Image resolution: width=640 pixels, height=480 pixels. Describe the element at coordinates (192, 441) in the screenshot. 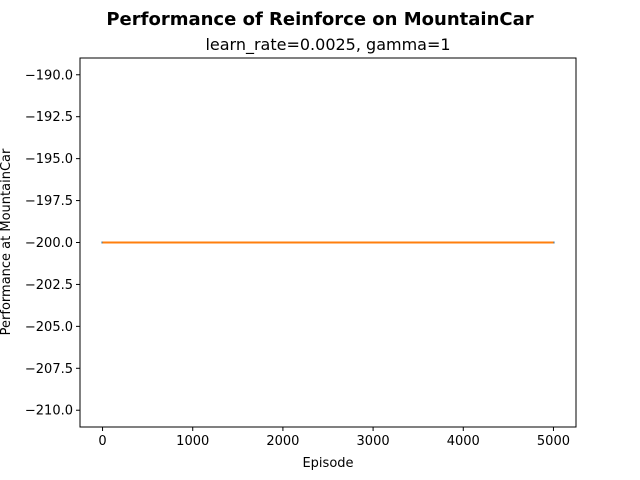

I see `x-tick-label: 1000` at that location.